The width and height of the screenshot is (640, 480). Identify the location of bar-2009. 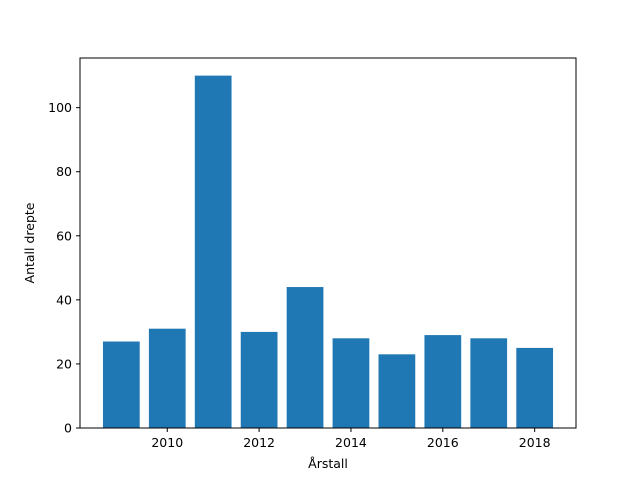
(121, 384).